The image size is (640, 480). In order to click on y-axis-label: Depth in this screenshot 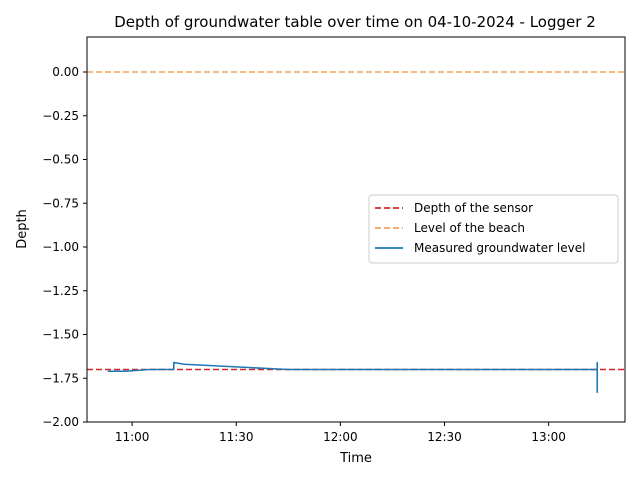, I will do `click(22, 229)`.